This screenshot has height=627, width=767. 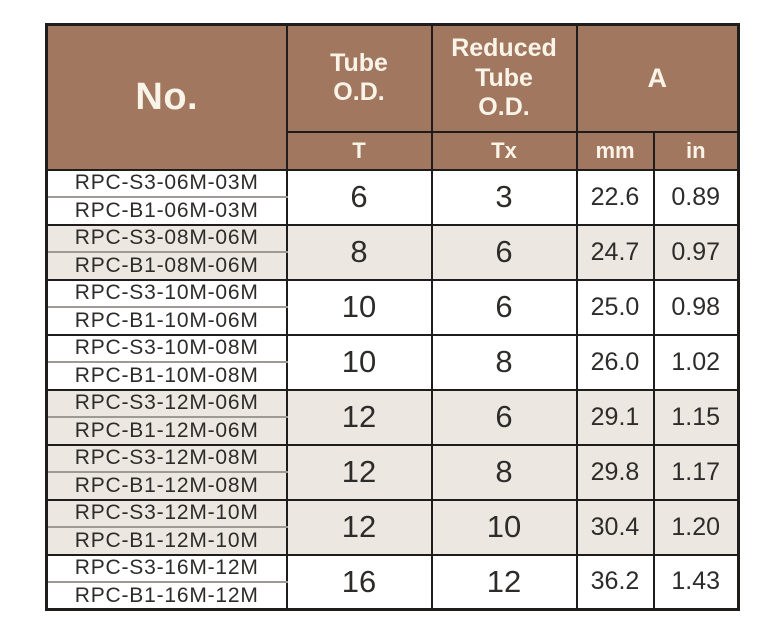 I want to click on a-in-value: 0.97, so click(x=696, y=252).